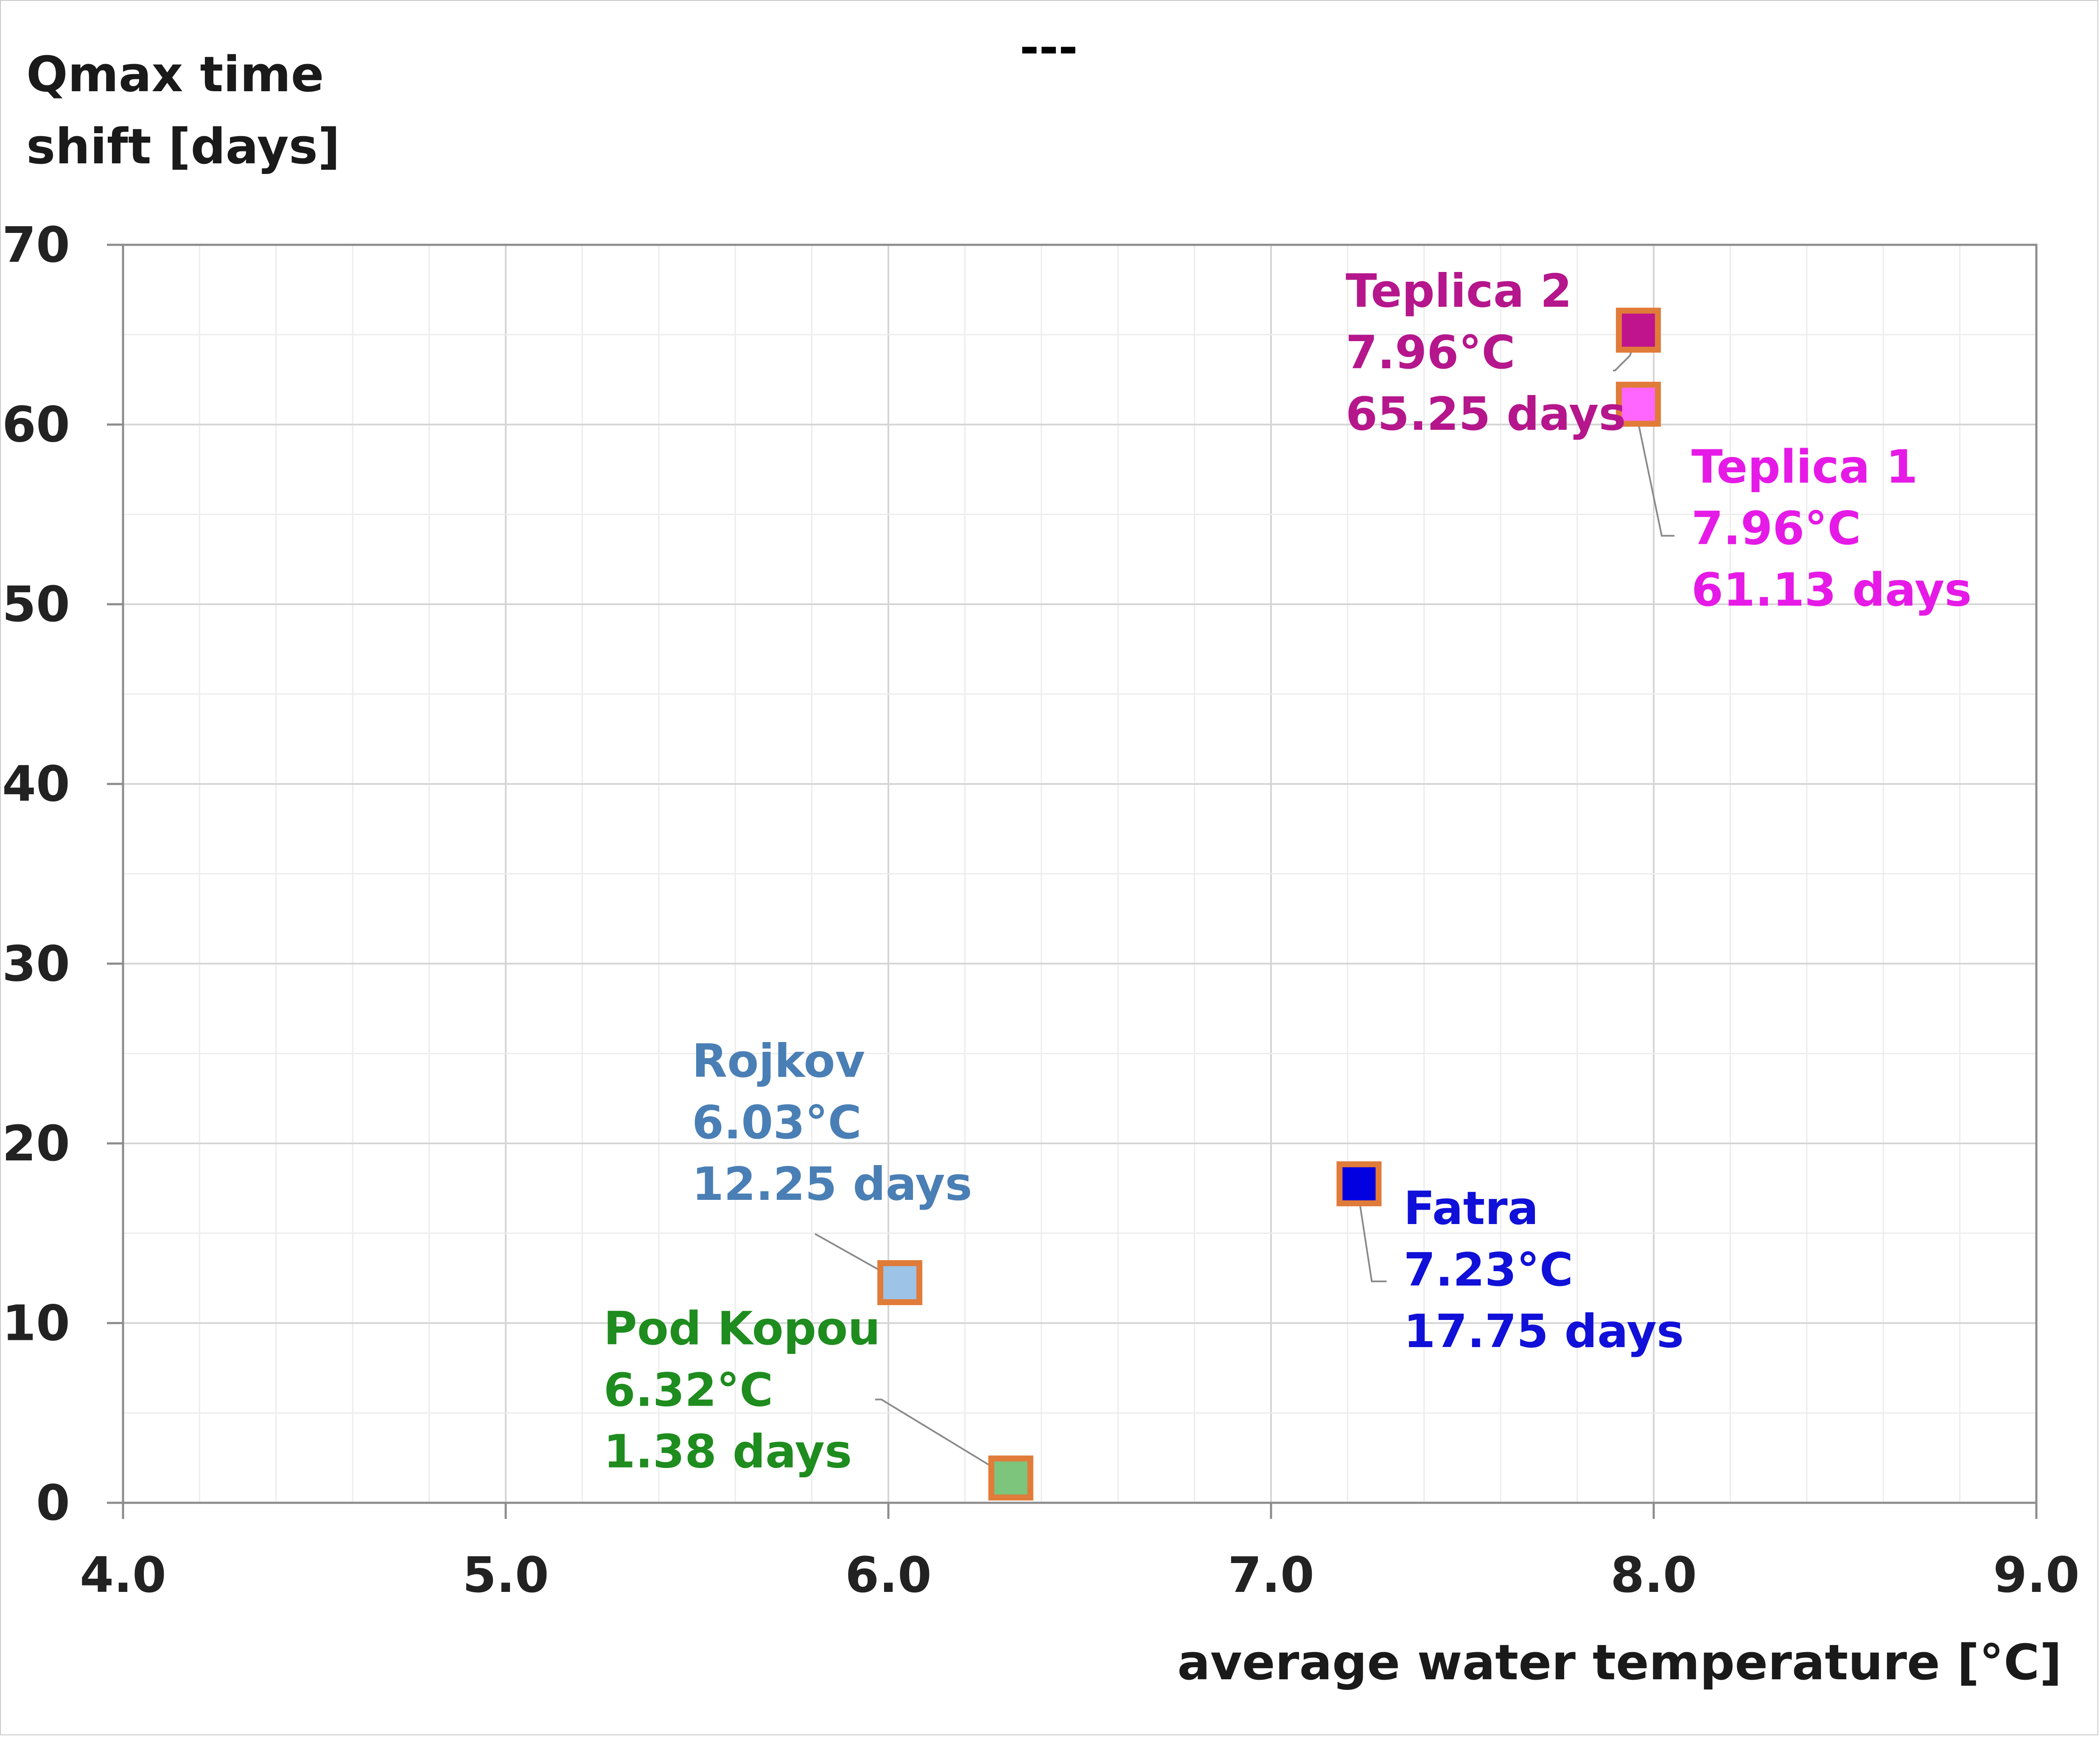 The image size is (2100, 1737). I want to click on data-point-label: 1.38 days, so click(728, 1452).